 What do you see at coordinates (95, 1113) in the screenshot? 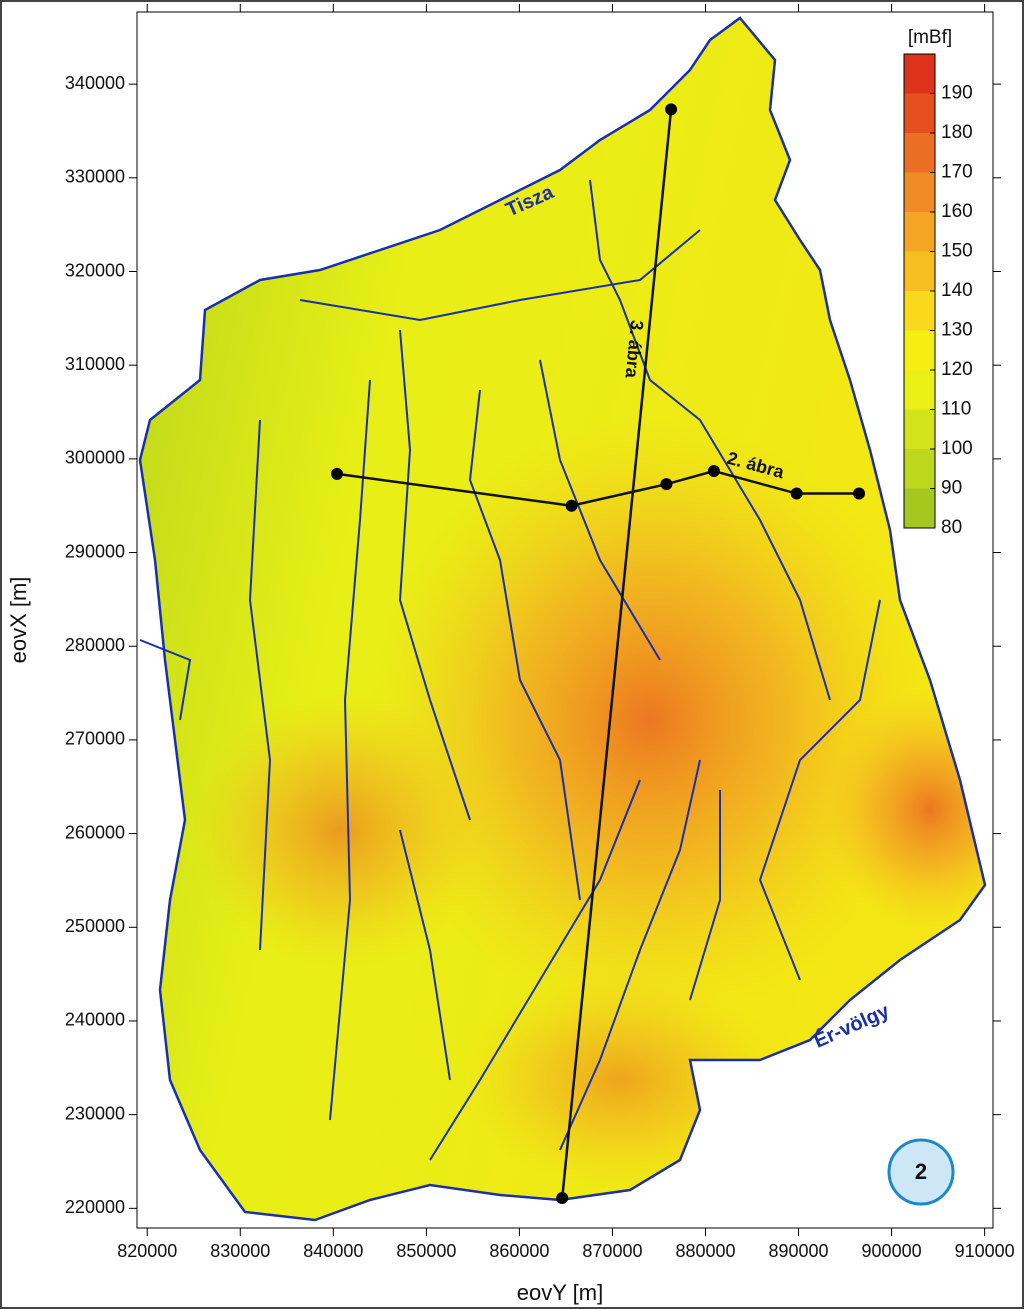
I see `y-tick-label: 230000` at bounding box center [95, 1113].